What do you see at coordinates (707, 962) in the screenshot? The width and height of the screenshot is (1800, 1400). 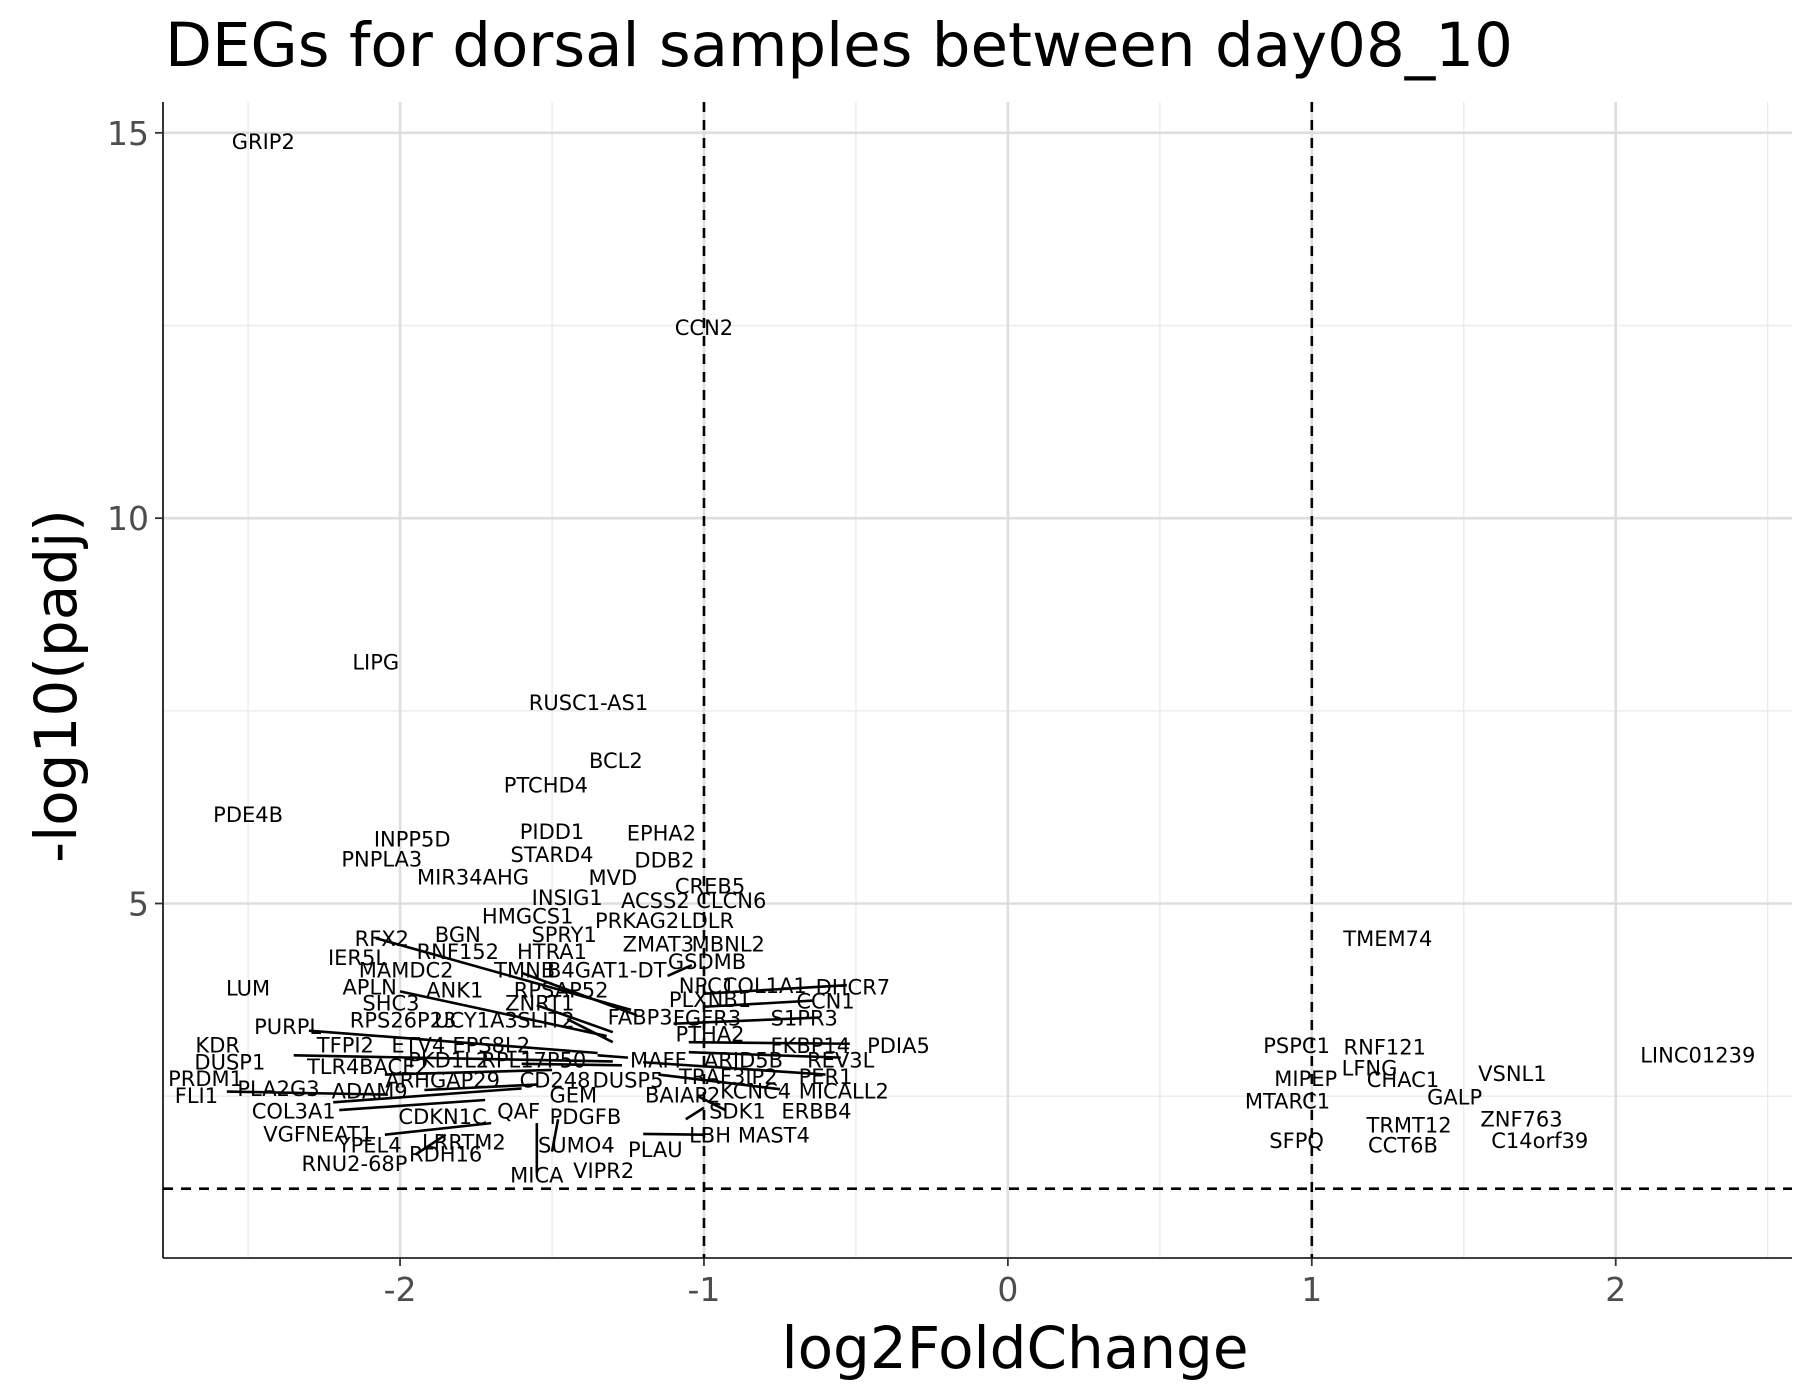 I see `gene-label: GSDMB` at bounding box center [707, 962].